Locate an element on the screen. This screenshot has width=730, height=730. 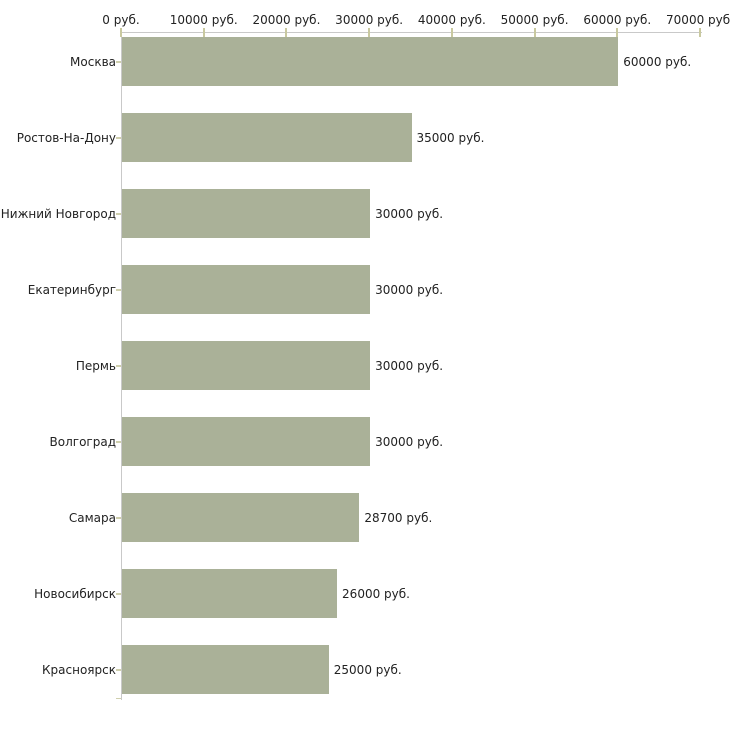
category-label: Екатеринбург is located at coordinates (71, 289).